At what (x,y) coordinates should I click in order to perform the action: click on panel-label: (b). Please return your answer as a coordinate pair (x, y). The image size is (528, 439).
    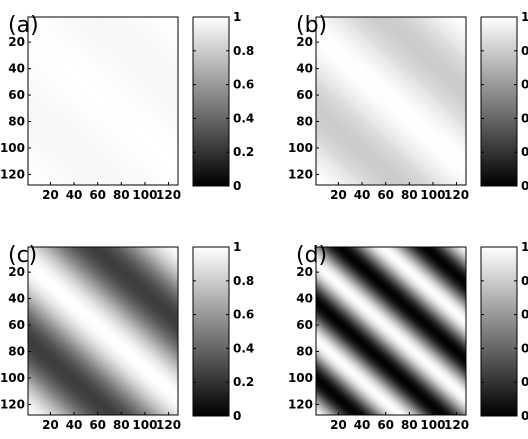
    Looking at the image, I should click on (311, 25).